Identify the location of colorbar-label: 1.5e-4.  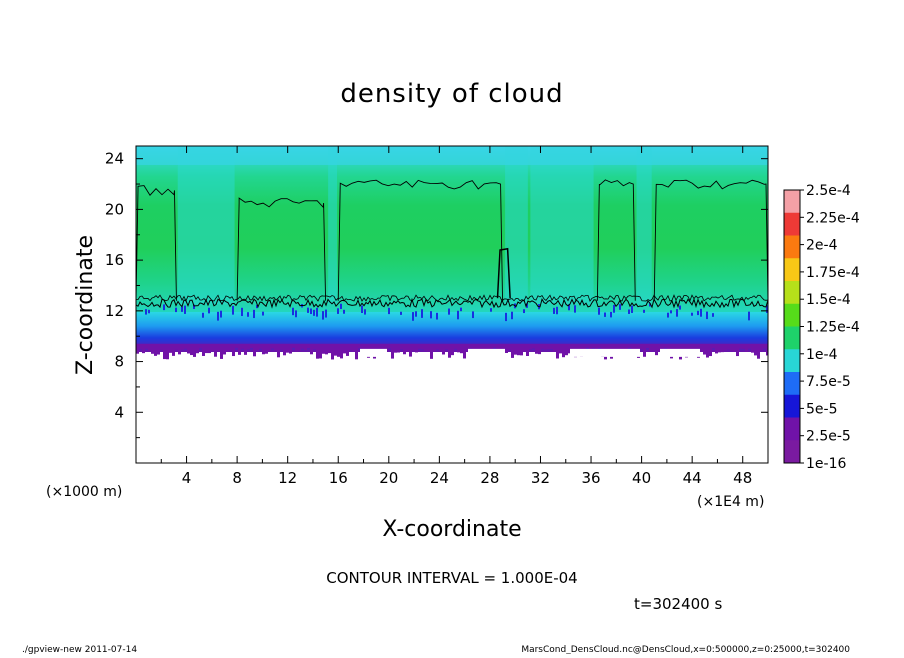
(828, 300).